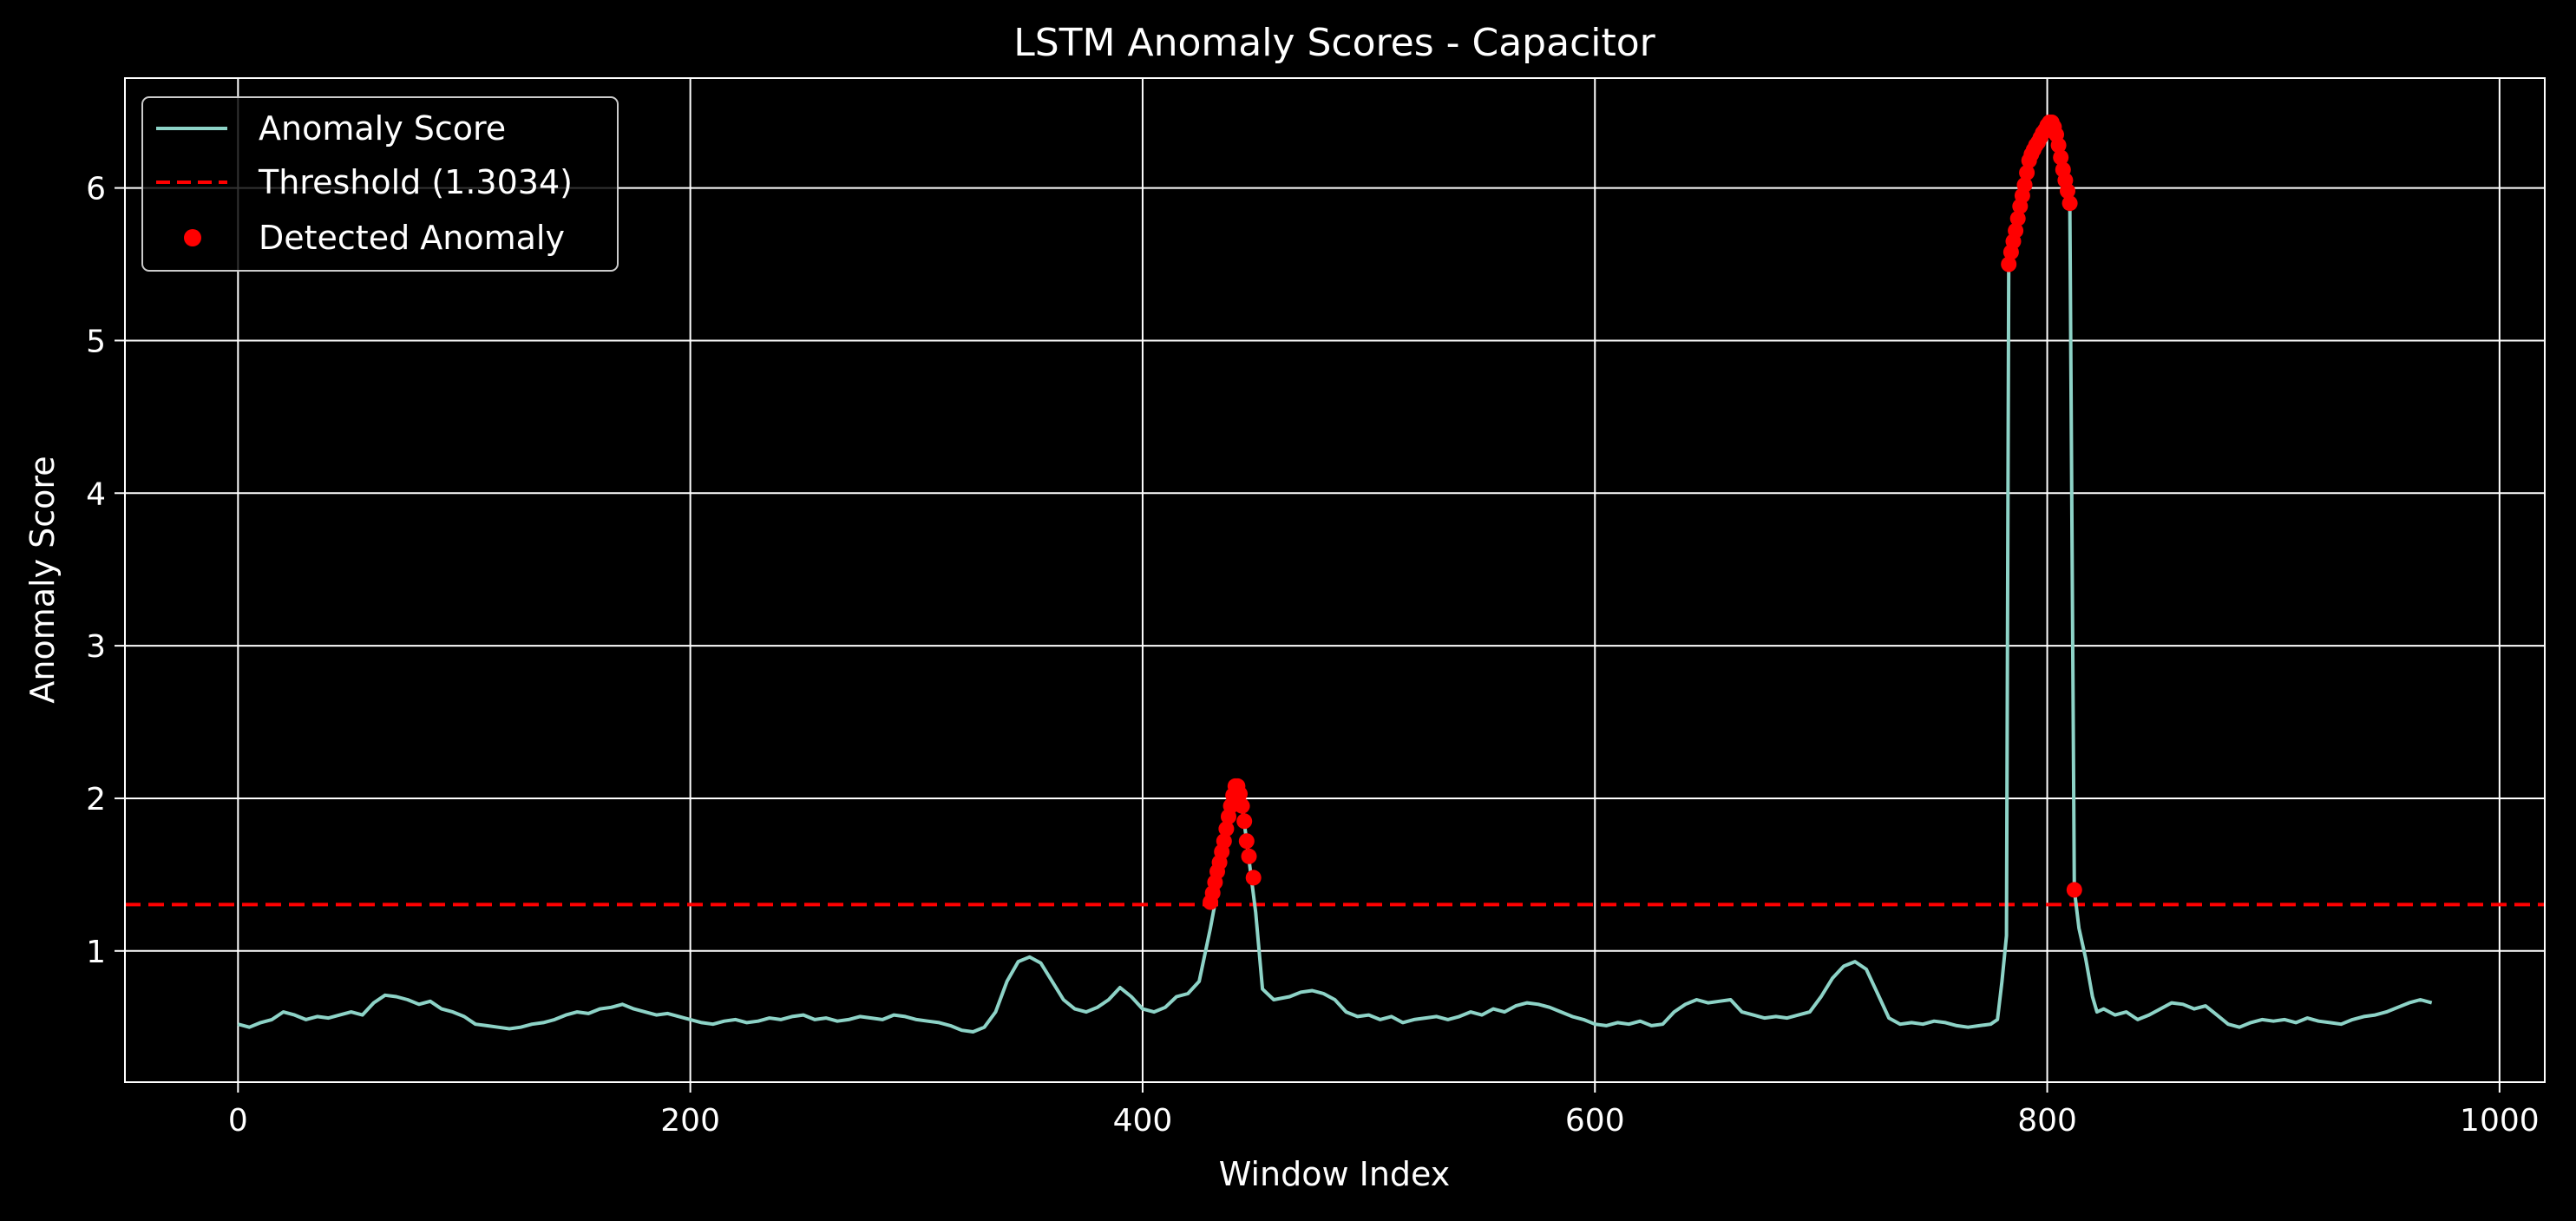 This screenshot has width=2576, height=1221. Describe the element at coordinates (192, 237) in the screenshot. I see `legend-anomaly-swatch` at that location.